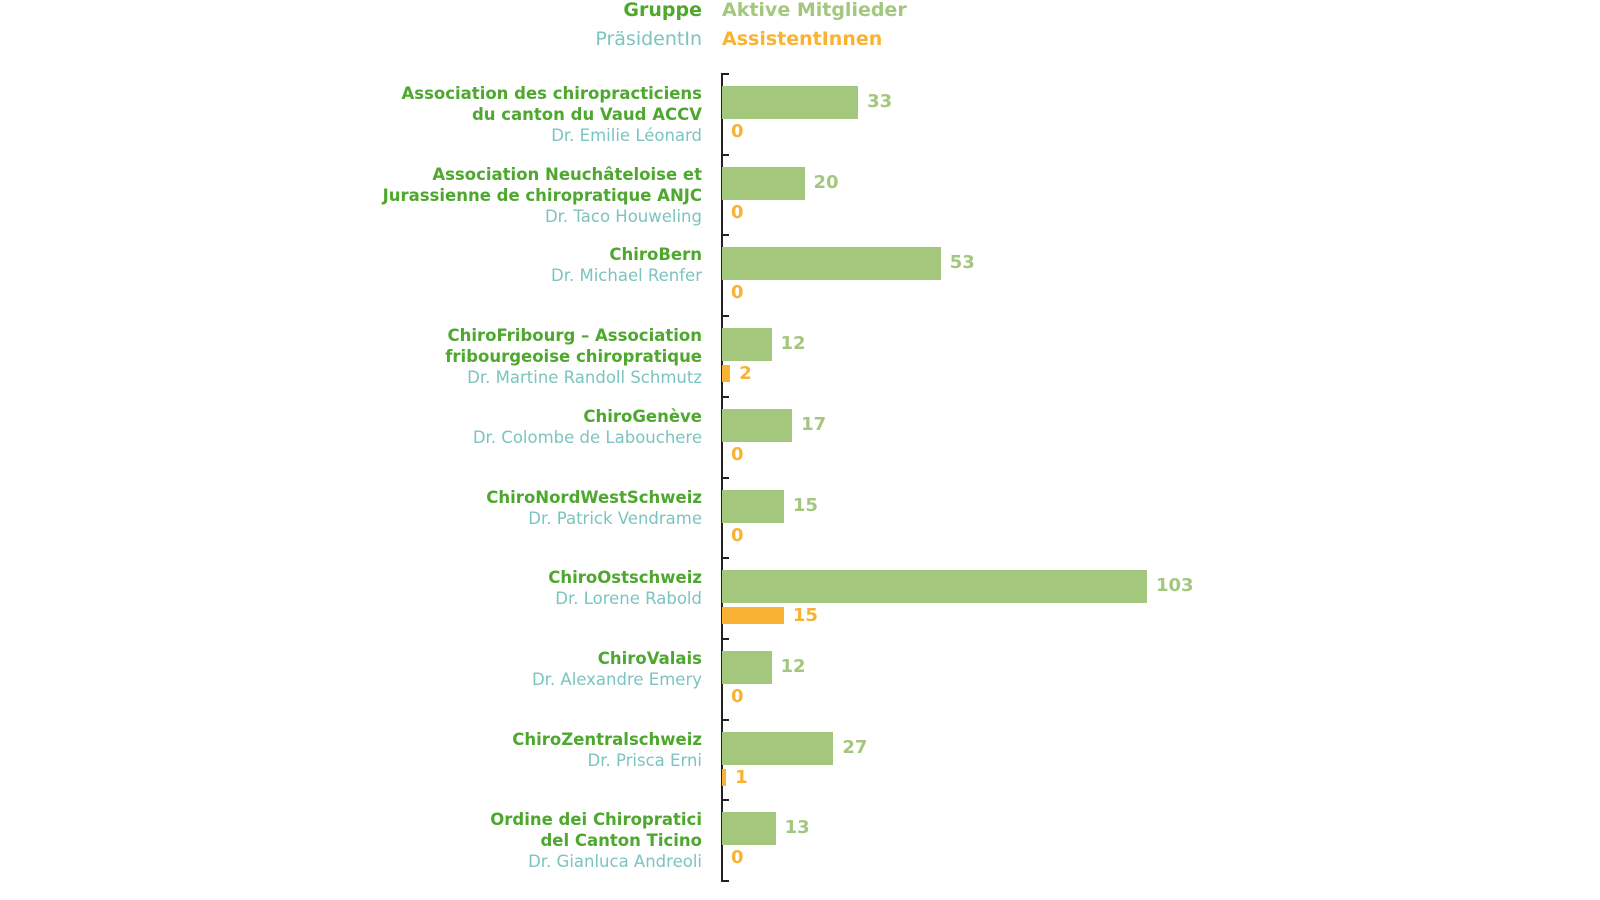 The height and width of the screenshot is (900, 1600). What do you see at coordinates (814, 424) in the screenshot?
I see `value-label-active: 17` at bounding box center [814, 424].